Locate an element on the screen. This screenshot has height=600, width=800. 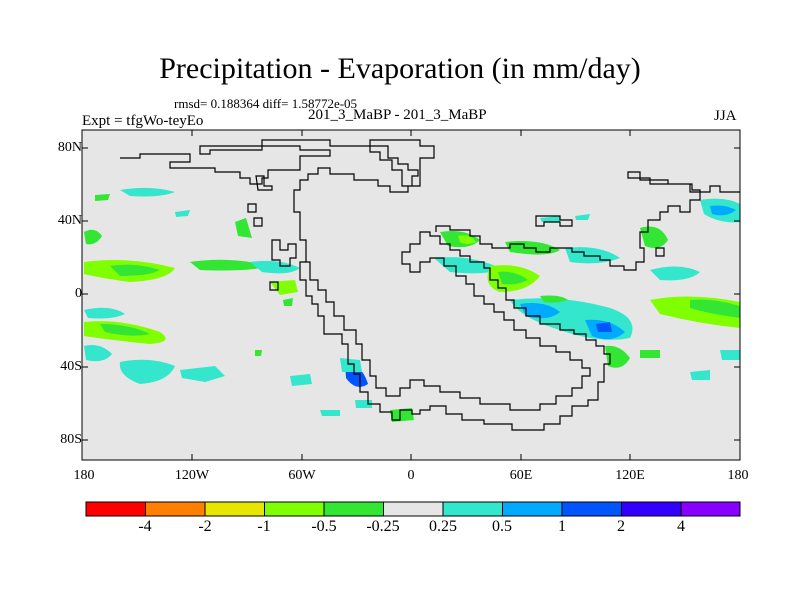
colorbar-label: 2 is located at coordinates (621, 526).